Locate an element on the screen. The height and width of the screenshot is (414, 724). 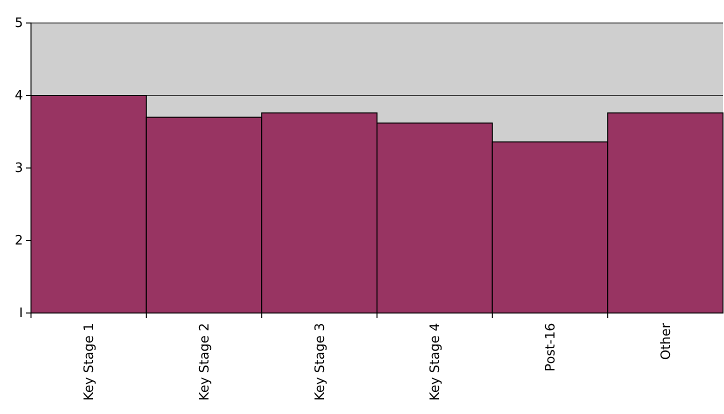
x-tick-label: Post-16 is located at coordinates (551, 347).